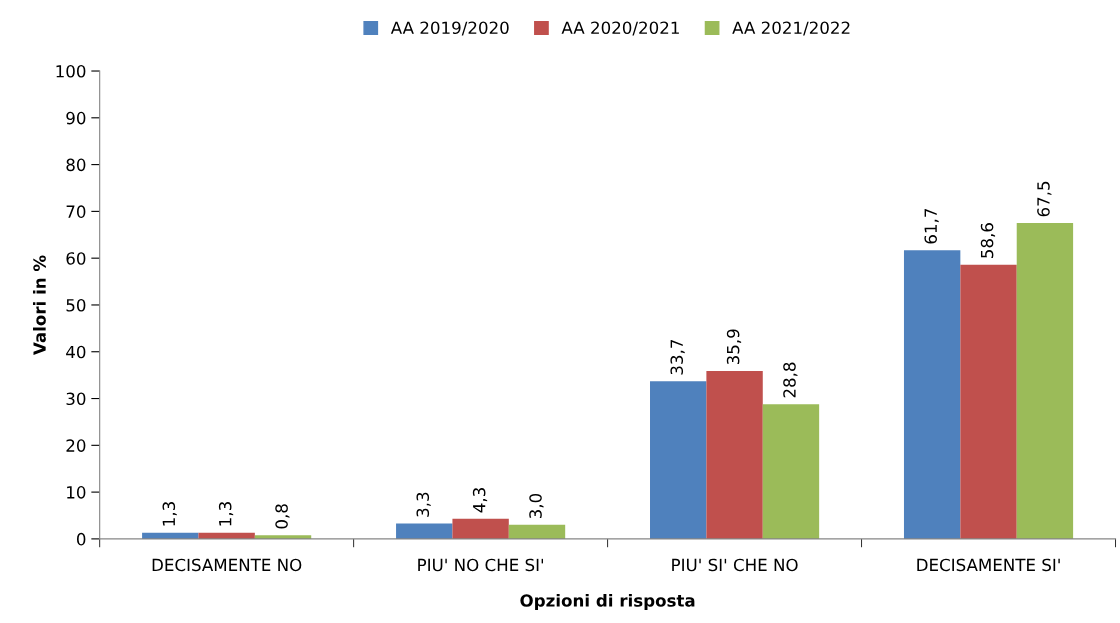 The width and height of the screenshot is (1120, 623). What do you see at coordinates (481, 565) in the screenshot?
I see `x-tick-label: PIU' NO CHE SI'` at bounding box center [481, 565].